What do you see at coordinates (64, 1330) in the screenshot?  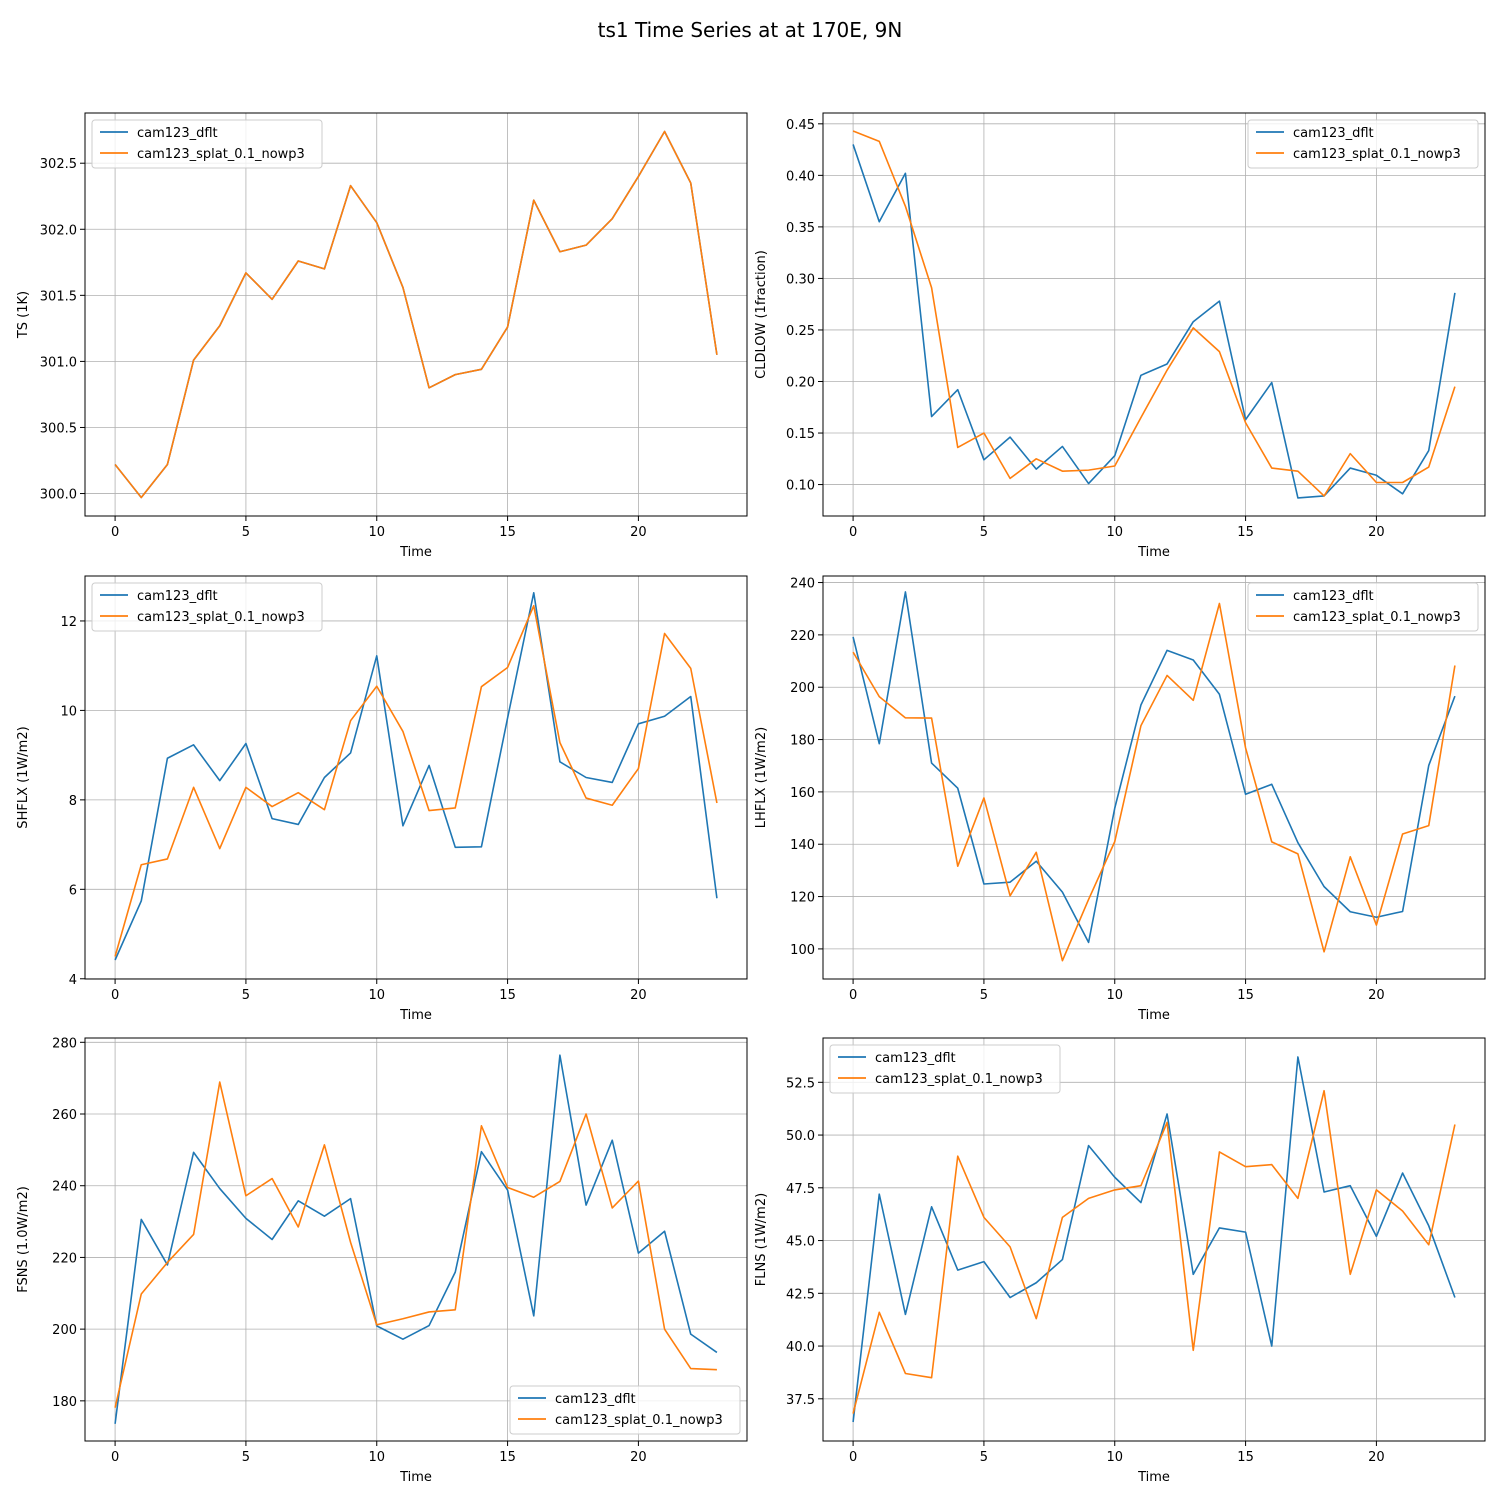 I see `y-tick-label: 200` at bounding box center [64, 1330].